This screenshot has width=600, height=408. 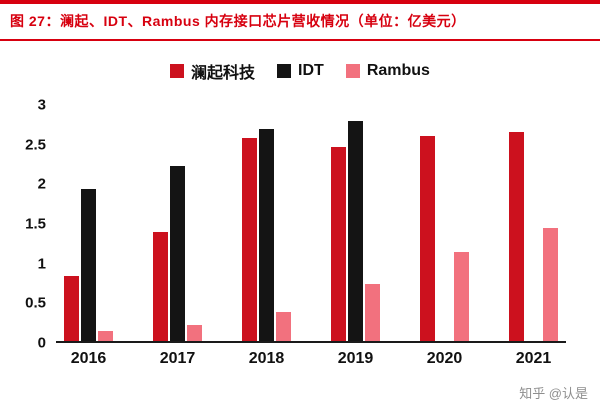 I want to click on legend-item-rambus: Rambus, so click(x=387, y=71).